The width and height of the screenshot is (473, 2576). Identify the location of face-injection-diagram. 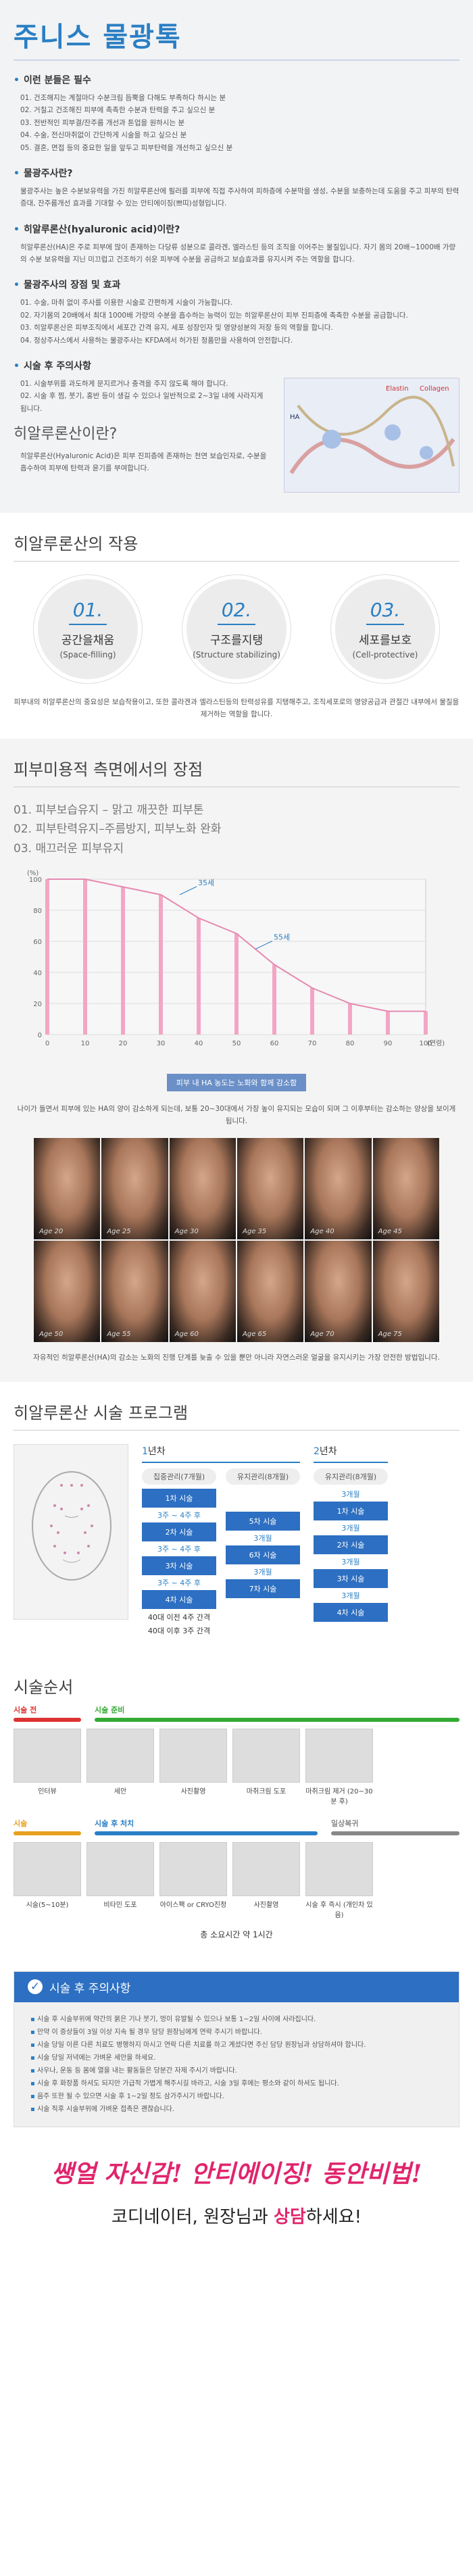
(71, 1532).